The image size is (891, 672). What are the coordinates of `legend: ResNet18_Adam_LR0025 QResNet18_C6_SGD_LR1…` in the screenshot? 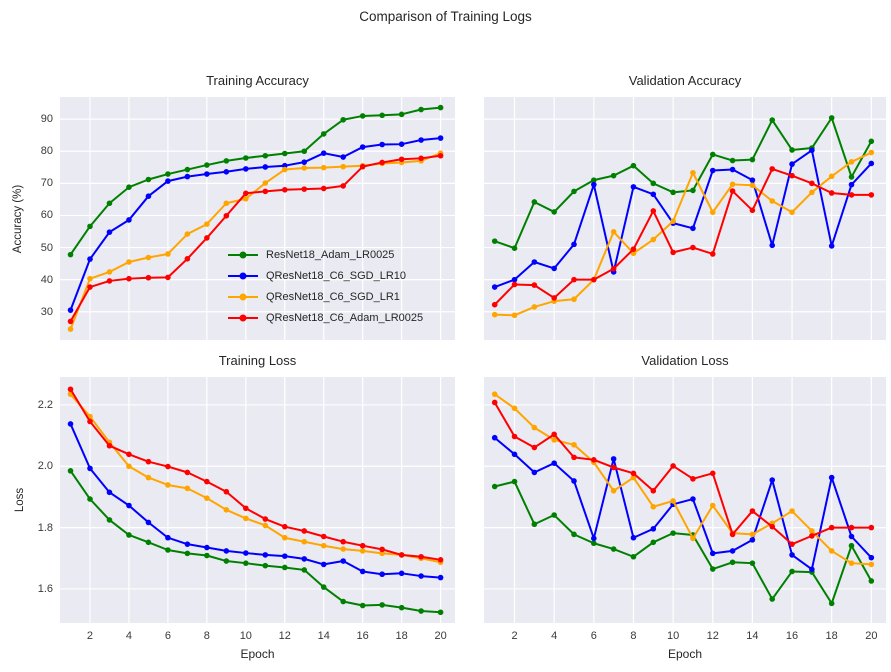 It's located at (325, 286).